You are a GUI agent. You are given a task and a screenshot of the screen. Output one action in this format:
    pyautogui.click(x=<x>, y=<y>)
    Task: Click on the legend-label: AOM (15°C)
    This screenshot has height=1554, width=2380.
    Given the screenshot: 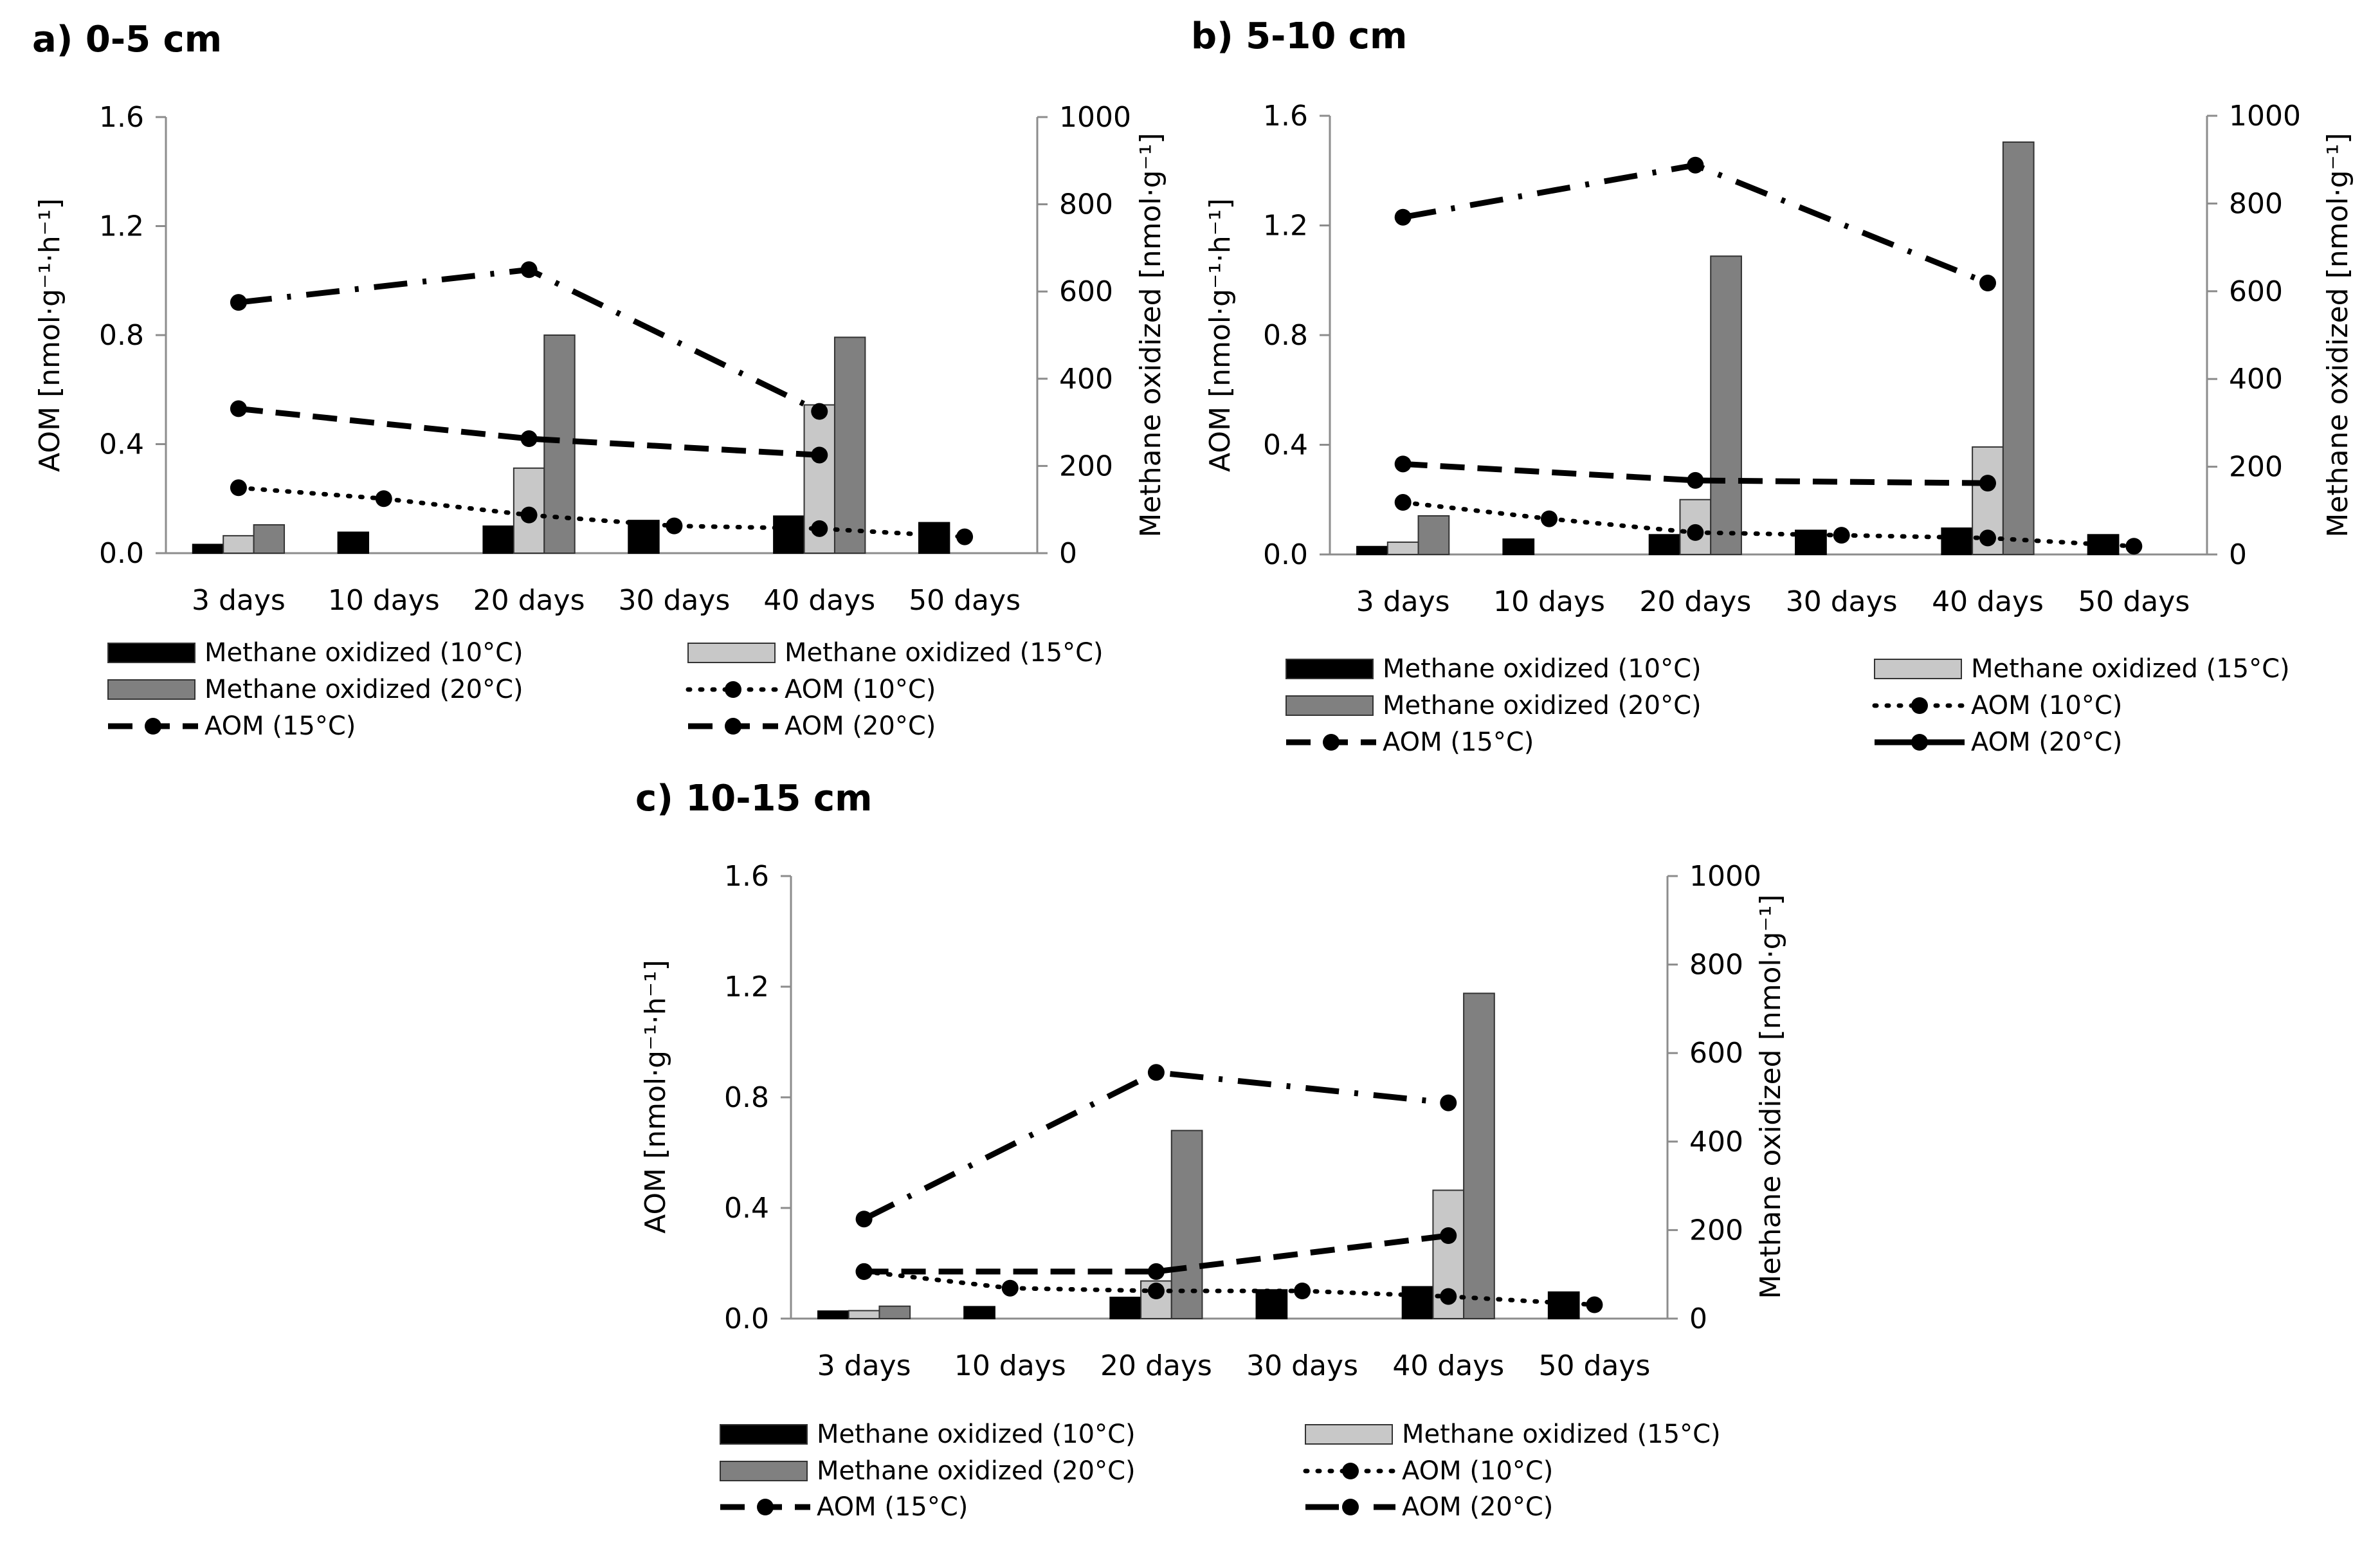 What is the action you would take?
    pyautogui.click(x=280, y=726)
    